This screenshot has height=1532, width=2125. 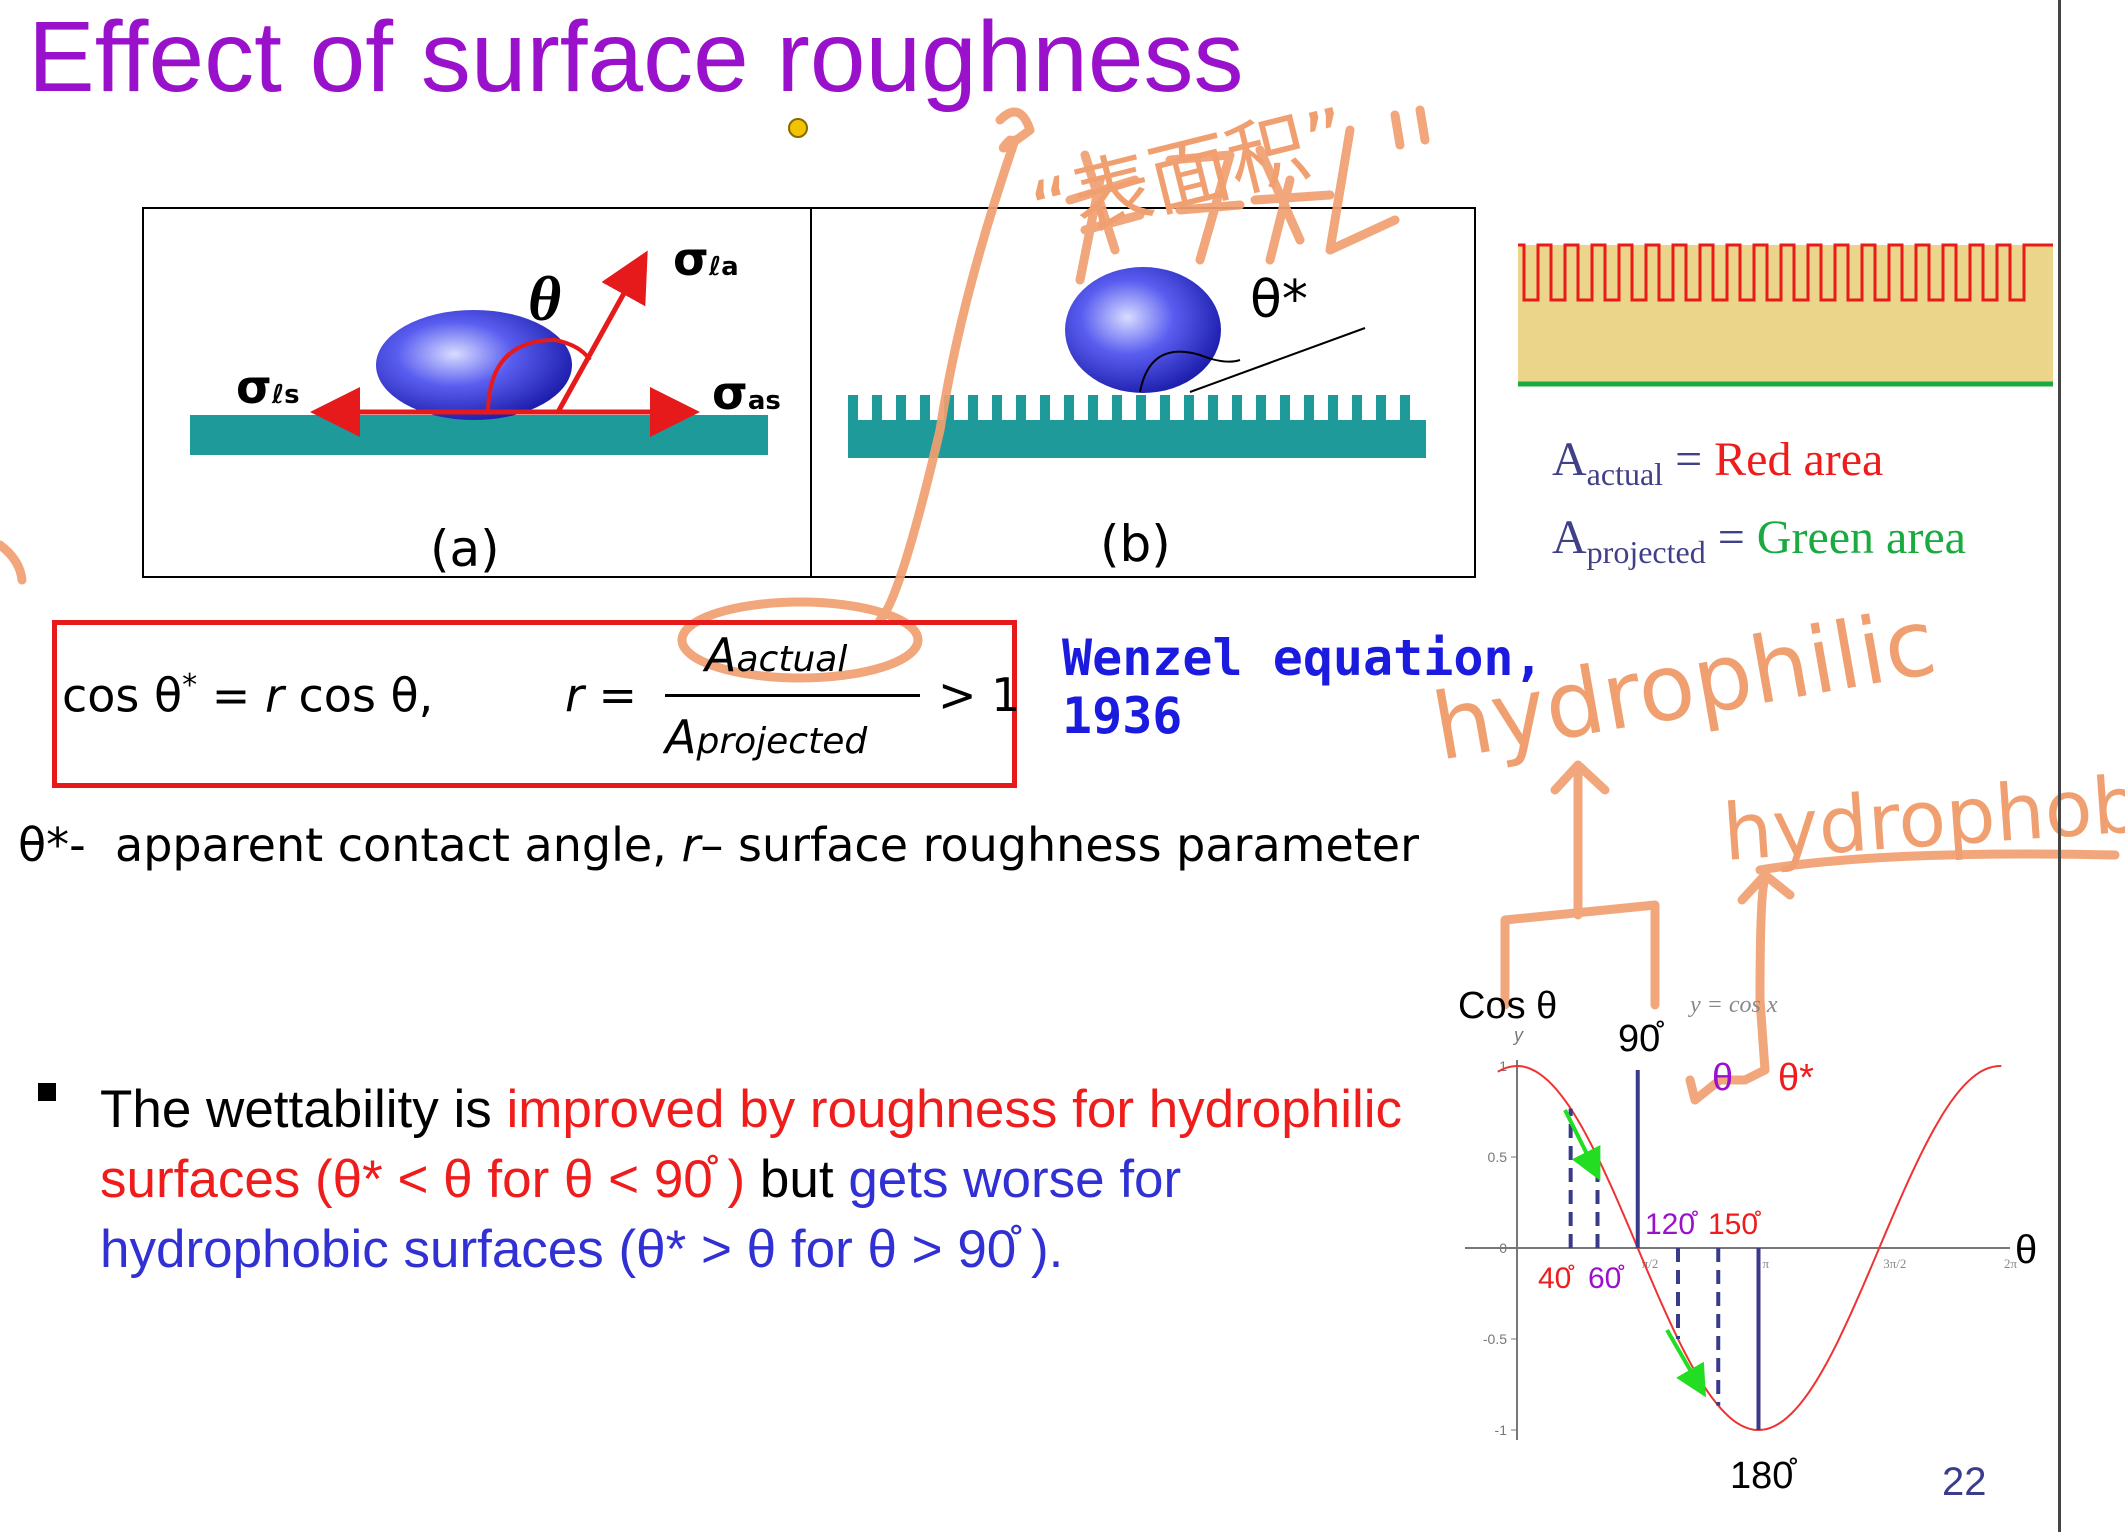 What do you see at coordinates (2011, 1263) in the screenshot?
I see `x-tick-label: 2π` at bounding box center [2011, 1263].